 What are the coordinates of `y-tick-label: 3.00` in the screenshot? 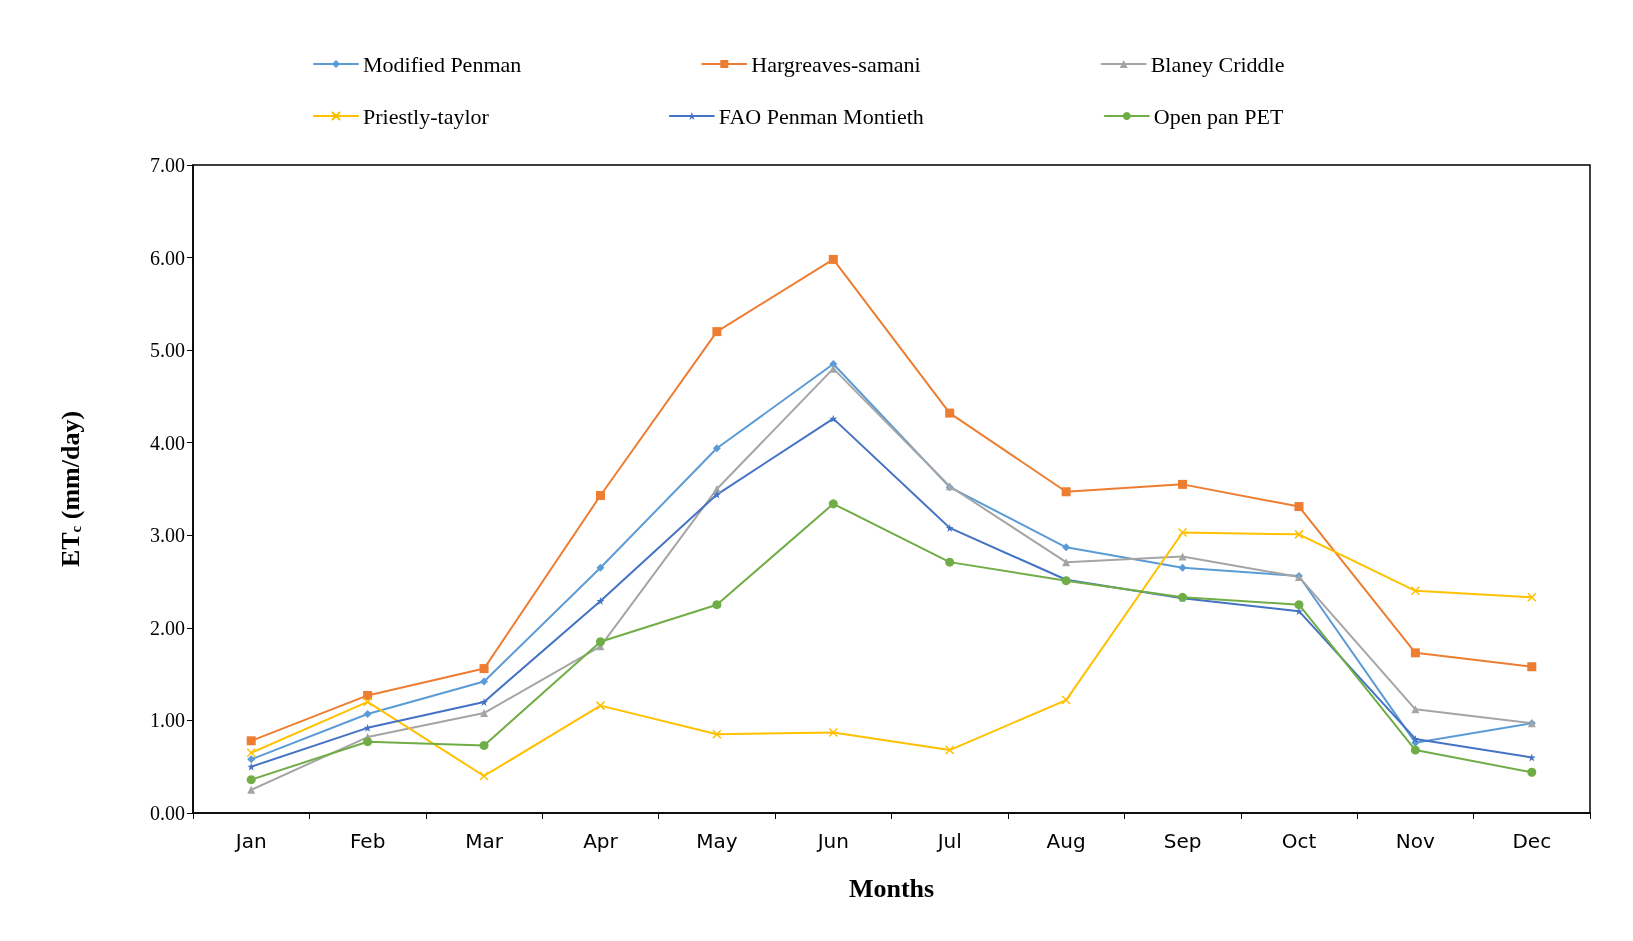 It's located at (167, 535).